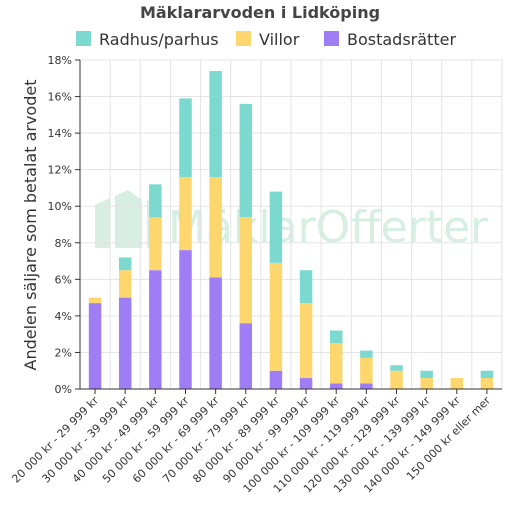 The height and width of the screenshot is (520, 520). Describe the element at coordinates (159, 39) in the screenshot. I see `legend-label-0: Radhus/parhus` at that location.